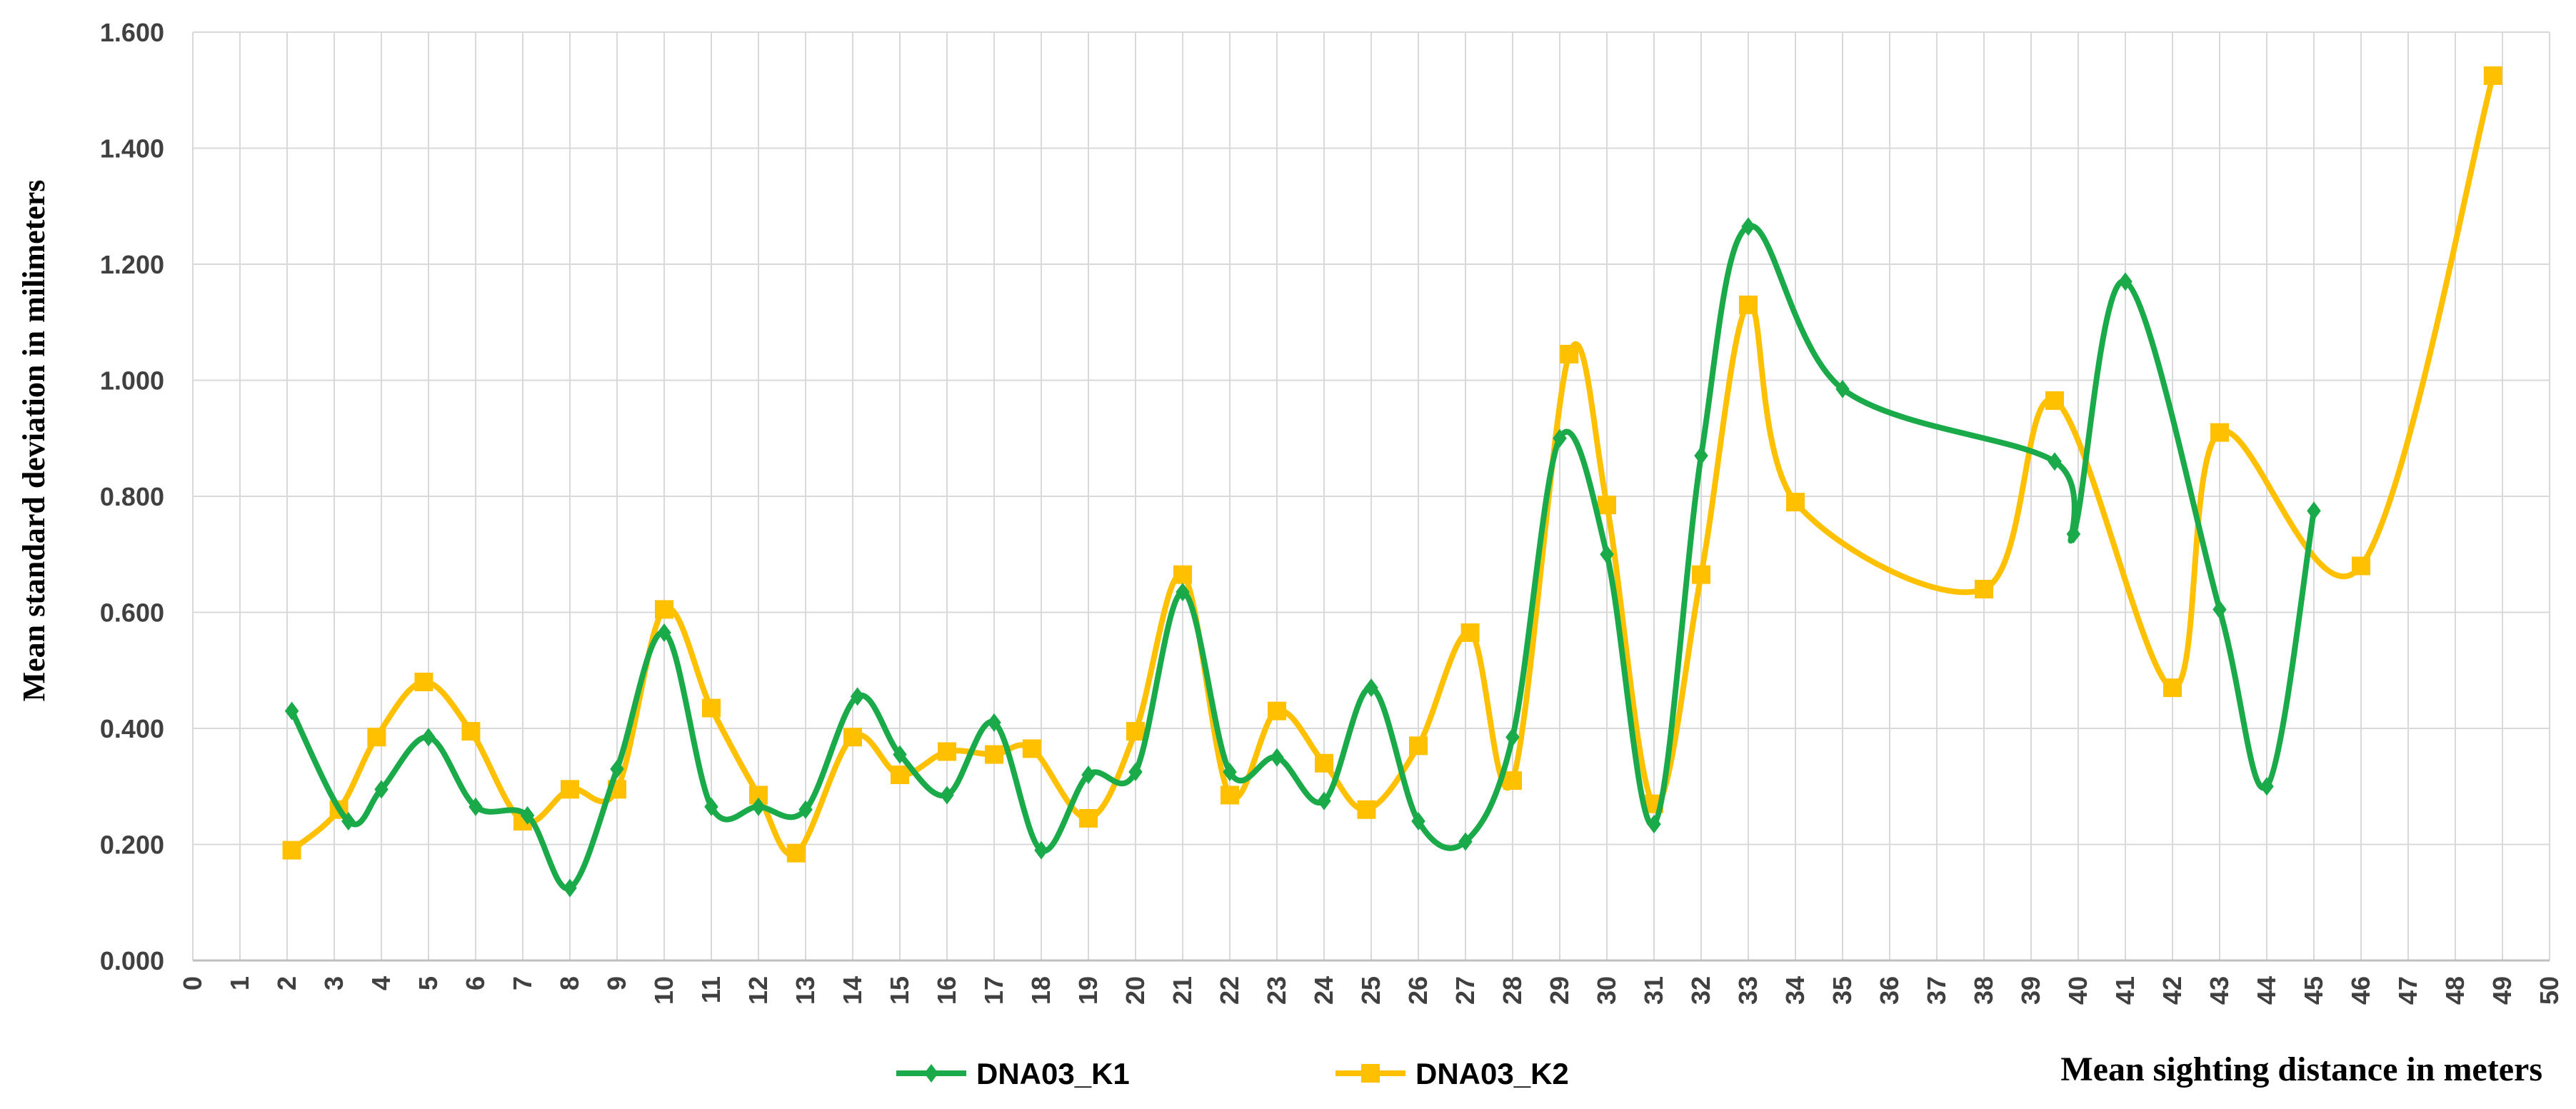 The width and height of the screenshot is (2576, 1109). I want to click on x-tick-label: 47, so click(2407, 991).